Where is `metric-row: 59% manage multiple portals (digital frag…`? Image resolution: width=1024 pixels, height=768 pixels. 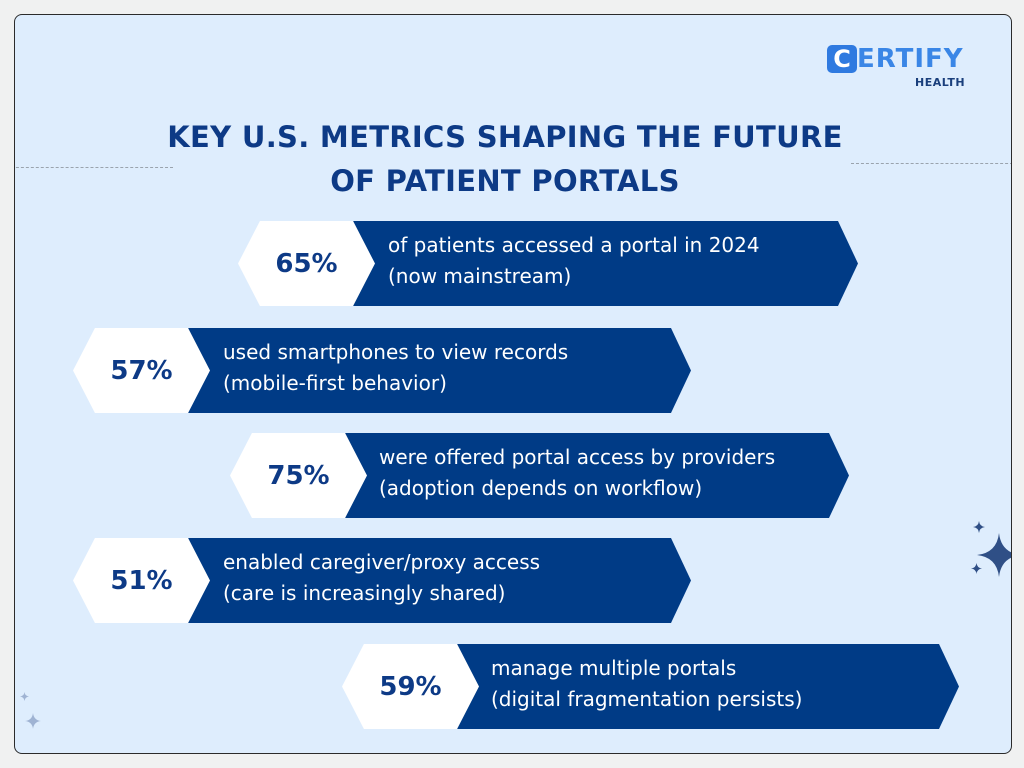
metric-row: 59% manage multiple portals (digital frag… is located at coordinates (650, 686).